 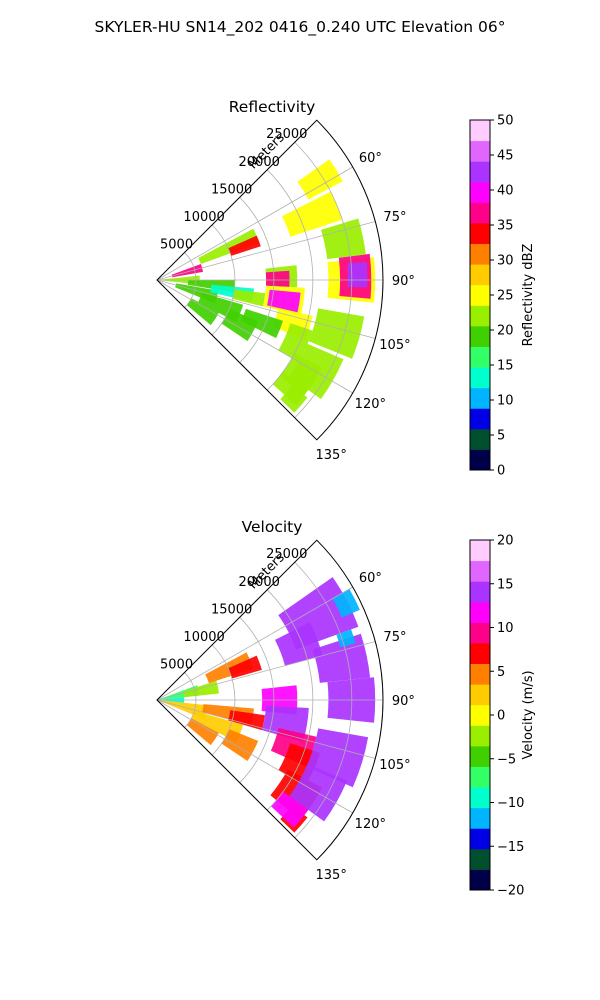 I want to click on reflectivity-colorbar: 0 5 10 15 20 25 30 35 40 45 50 Reflectivity dBZ, so click(x=502, y=296).